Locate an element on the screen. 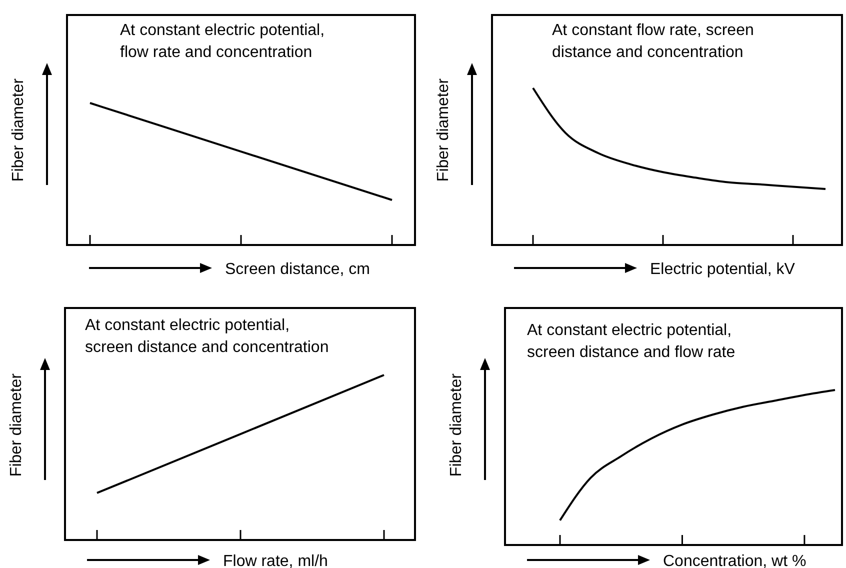 This screenshot has height=568, width=846. text: At constant flow rate, screen distance and concentration is located at coordinates (653, 41).